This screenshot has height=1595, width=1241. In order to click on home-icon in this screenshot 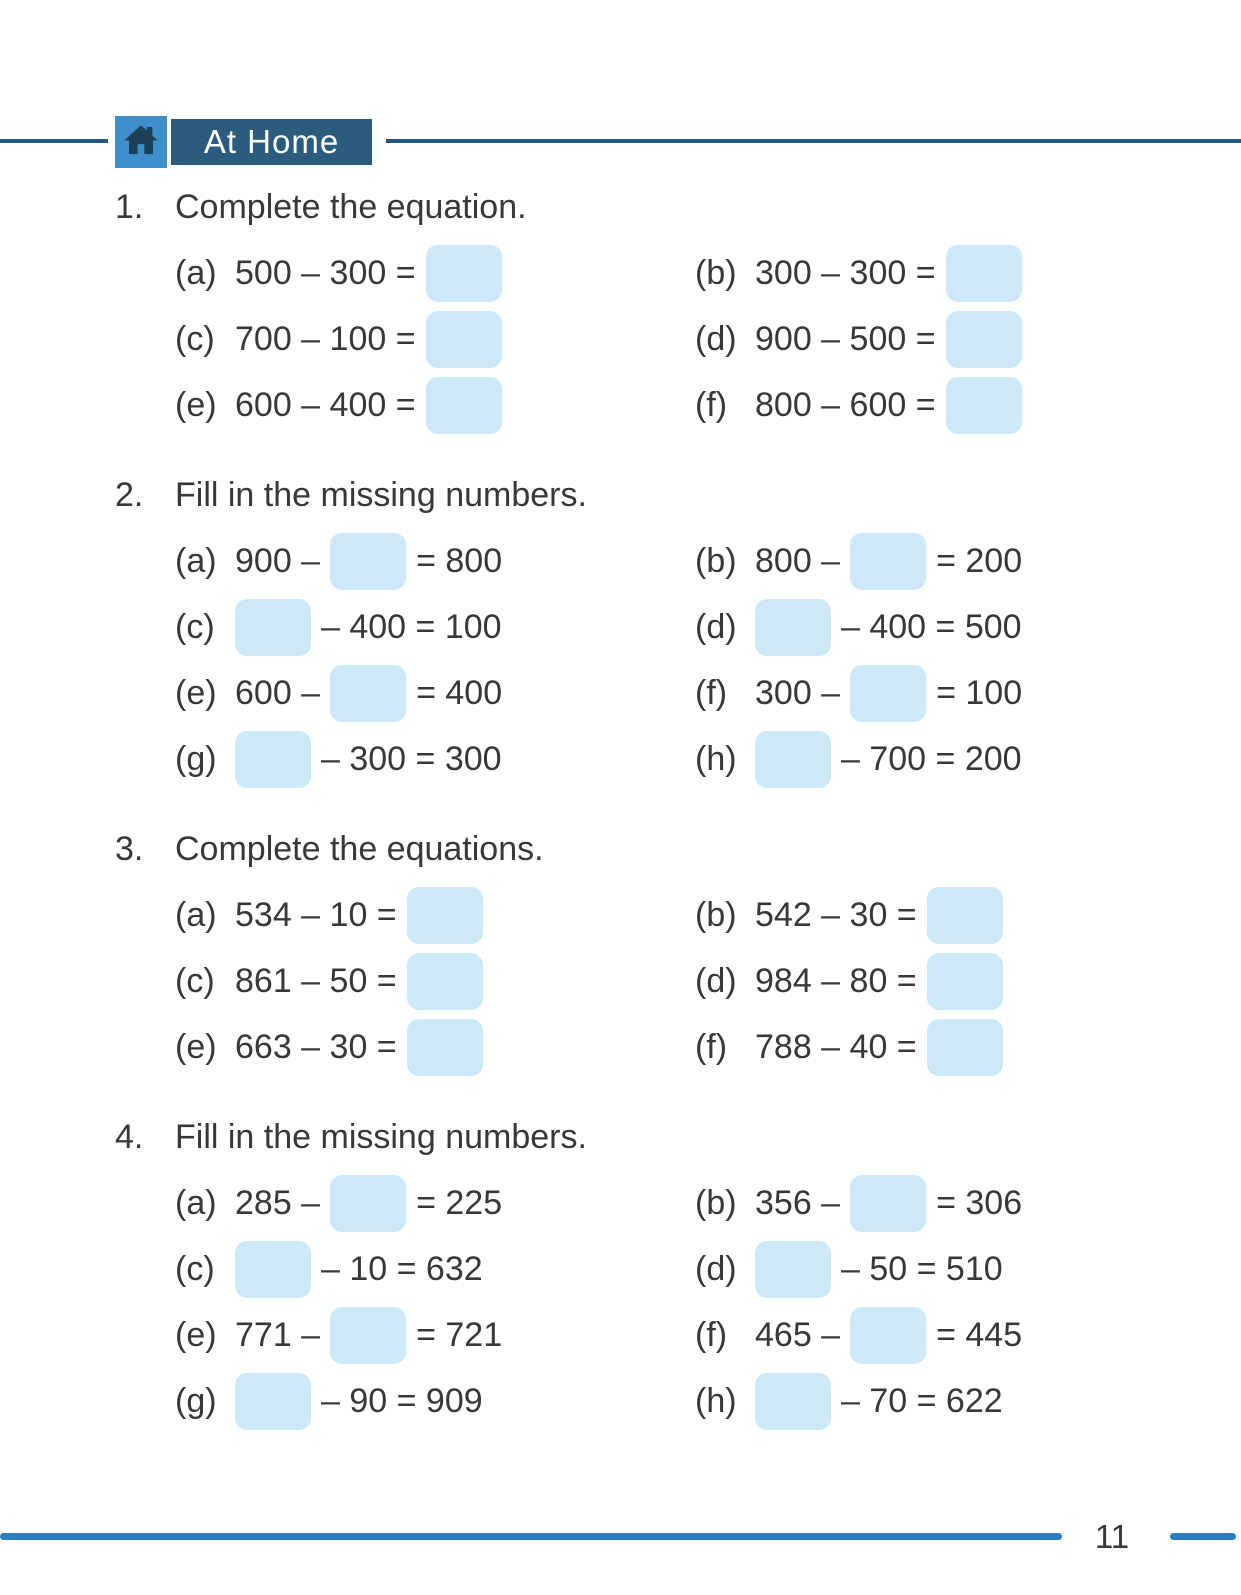, I will do `click(141, 142)`.